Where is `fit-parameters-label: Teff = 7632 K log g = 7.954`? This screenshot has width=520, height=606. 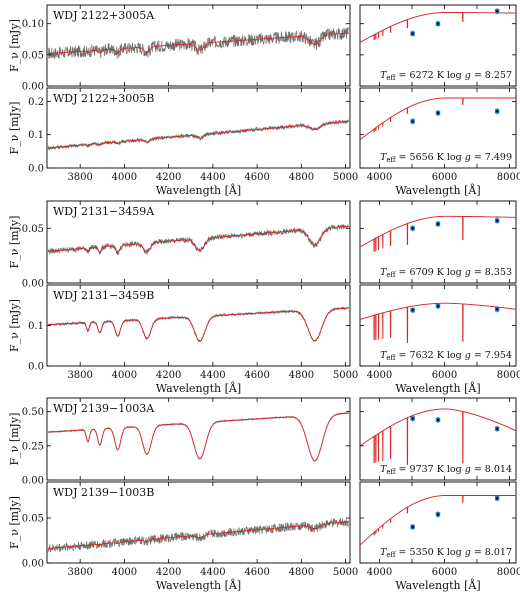
fit-parameters-label: Teff = 7632 K log g = 7.954 is located at coordinates (446, 356).